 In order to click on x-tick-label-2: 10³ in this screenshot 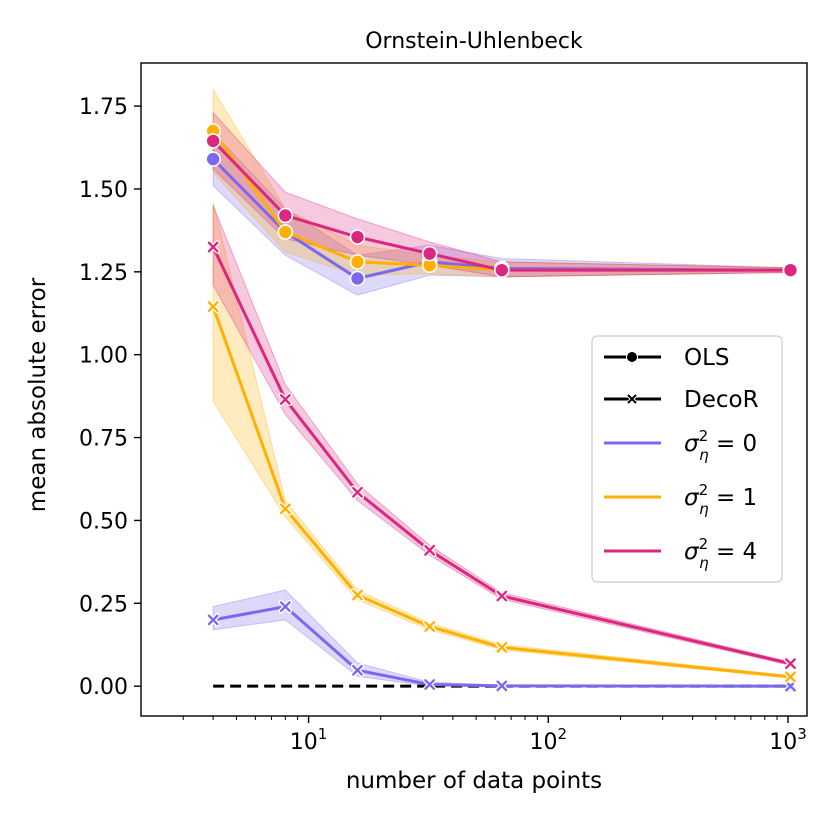, I will do `click(788, 740)`.